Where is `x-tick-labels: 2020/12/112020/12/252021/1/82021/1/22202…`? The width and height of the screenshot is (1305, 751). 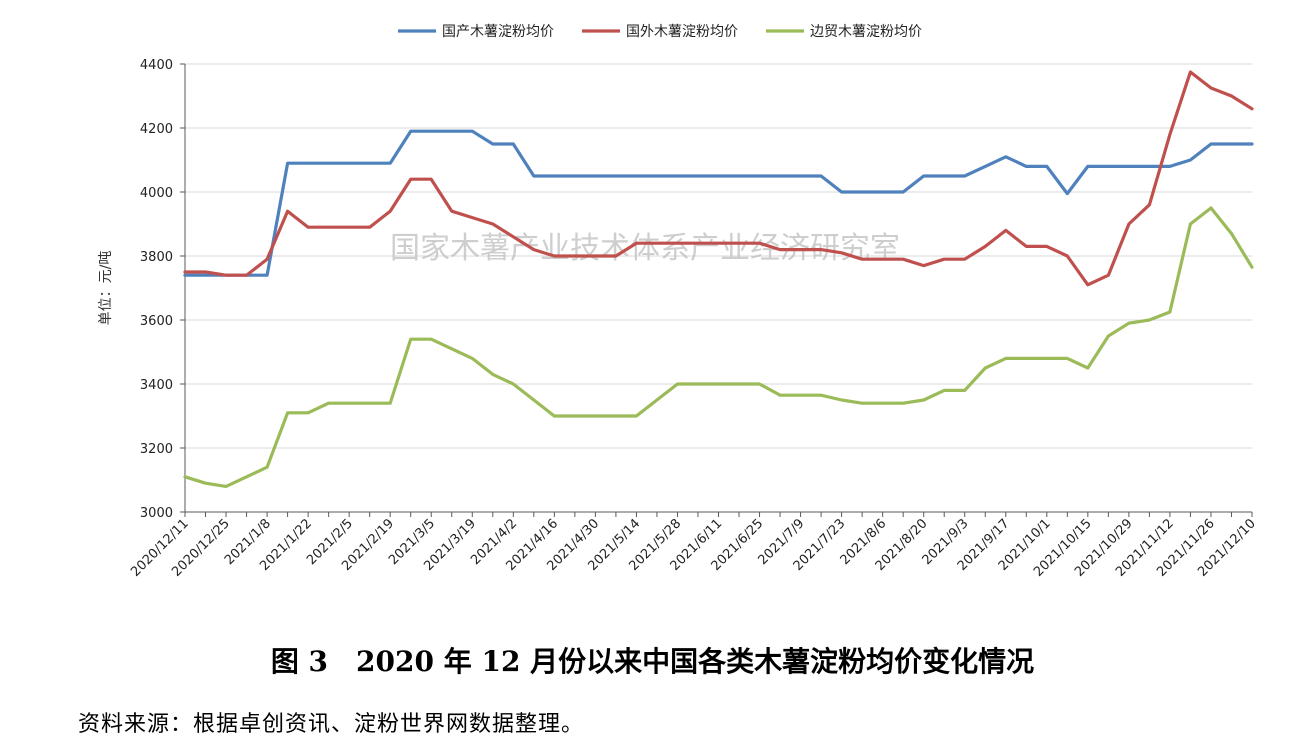
x-tick-labels: 2020/12/112020/12/252021/1/82021/1/22202… is located at coordinates (693, 548).